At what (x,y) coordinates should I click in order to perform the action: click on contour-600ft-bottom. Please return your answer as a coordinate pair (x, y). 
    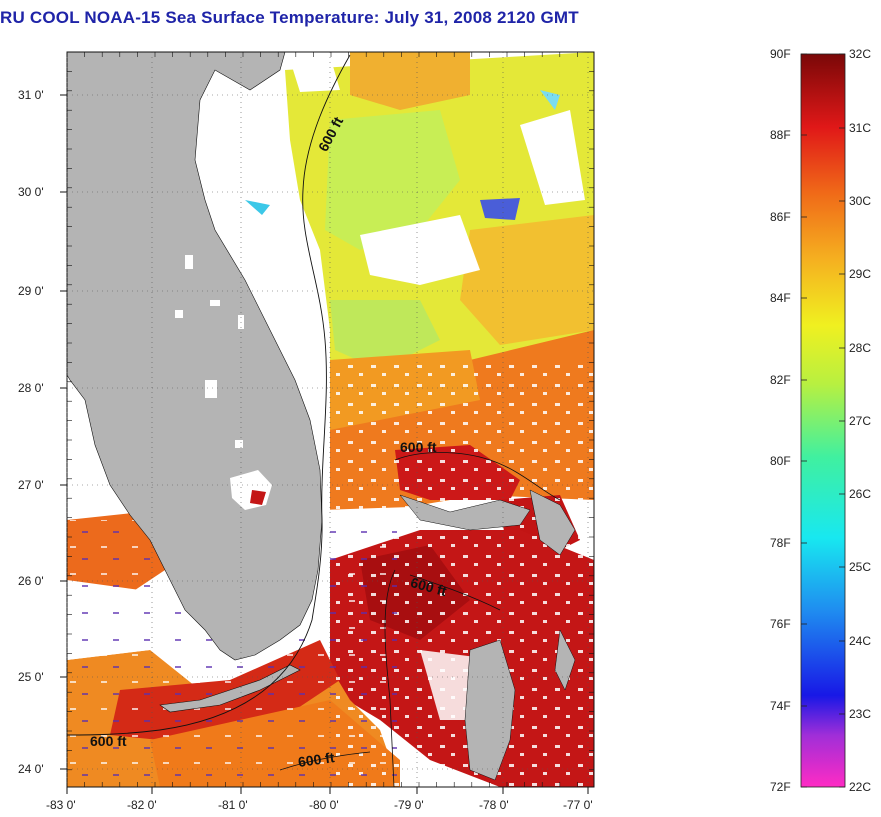
    Looking at the image, I should click on (325, 761).